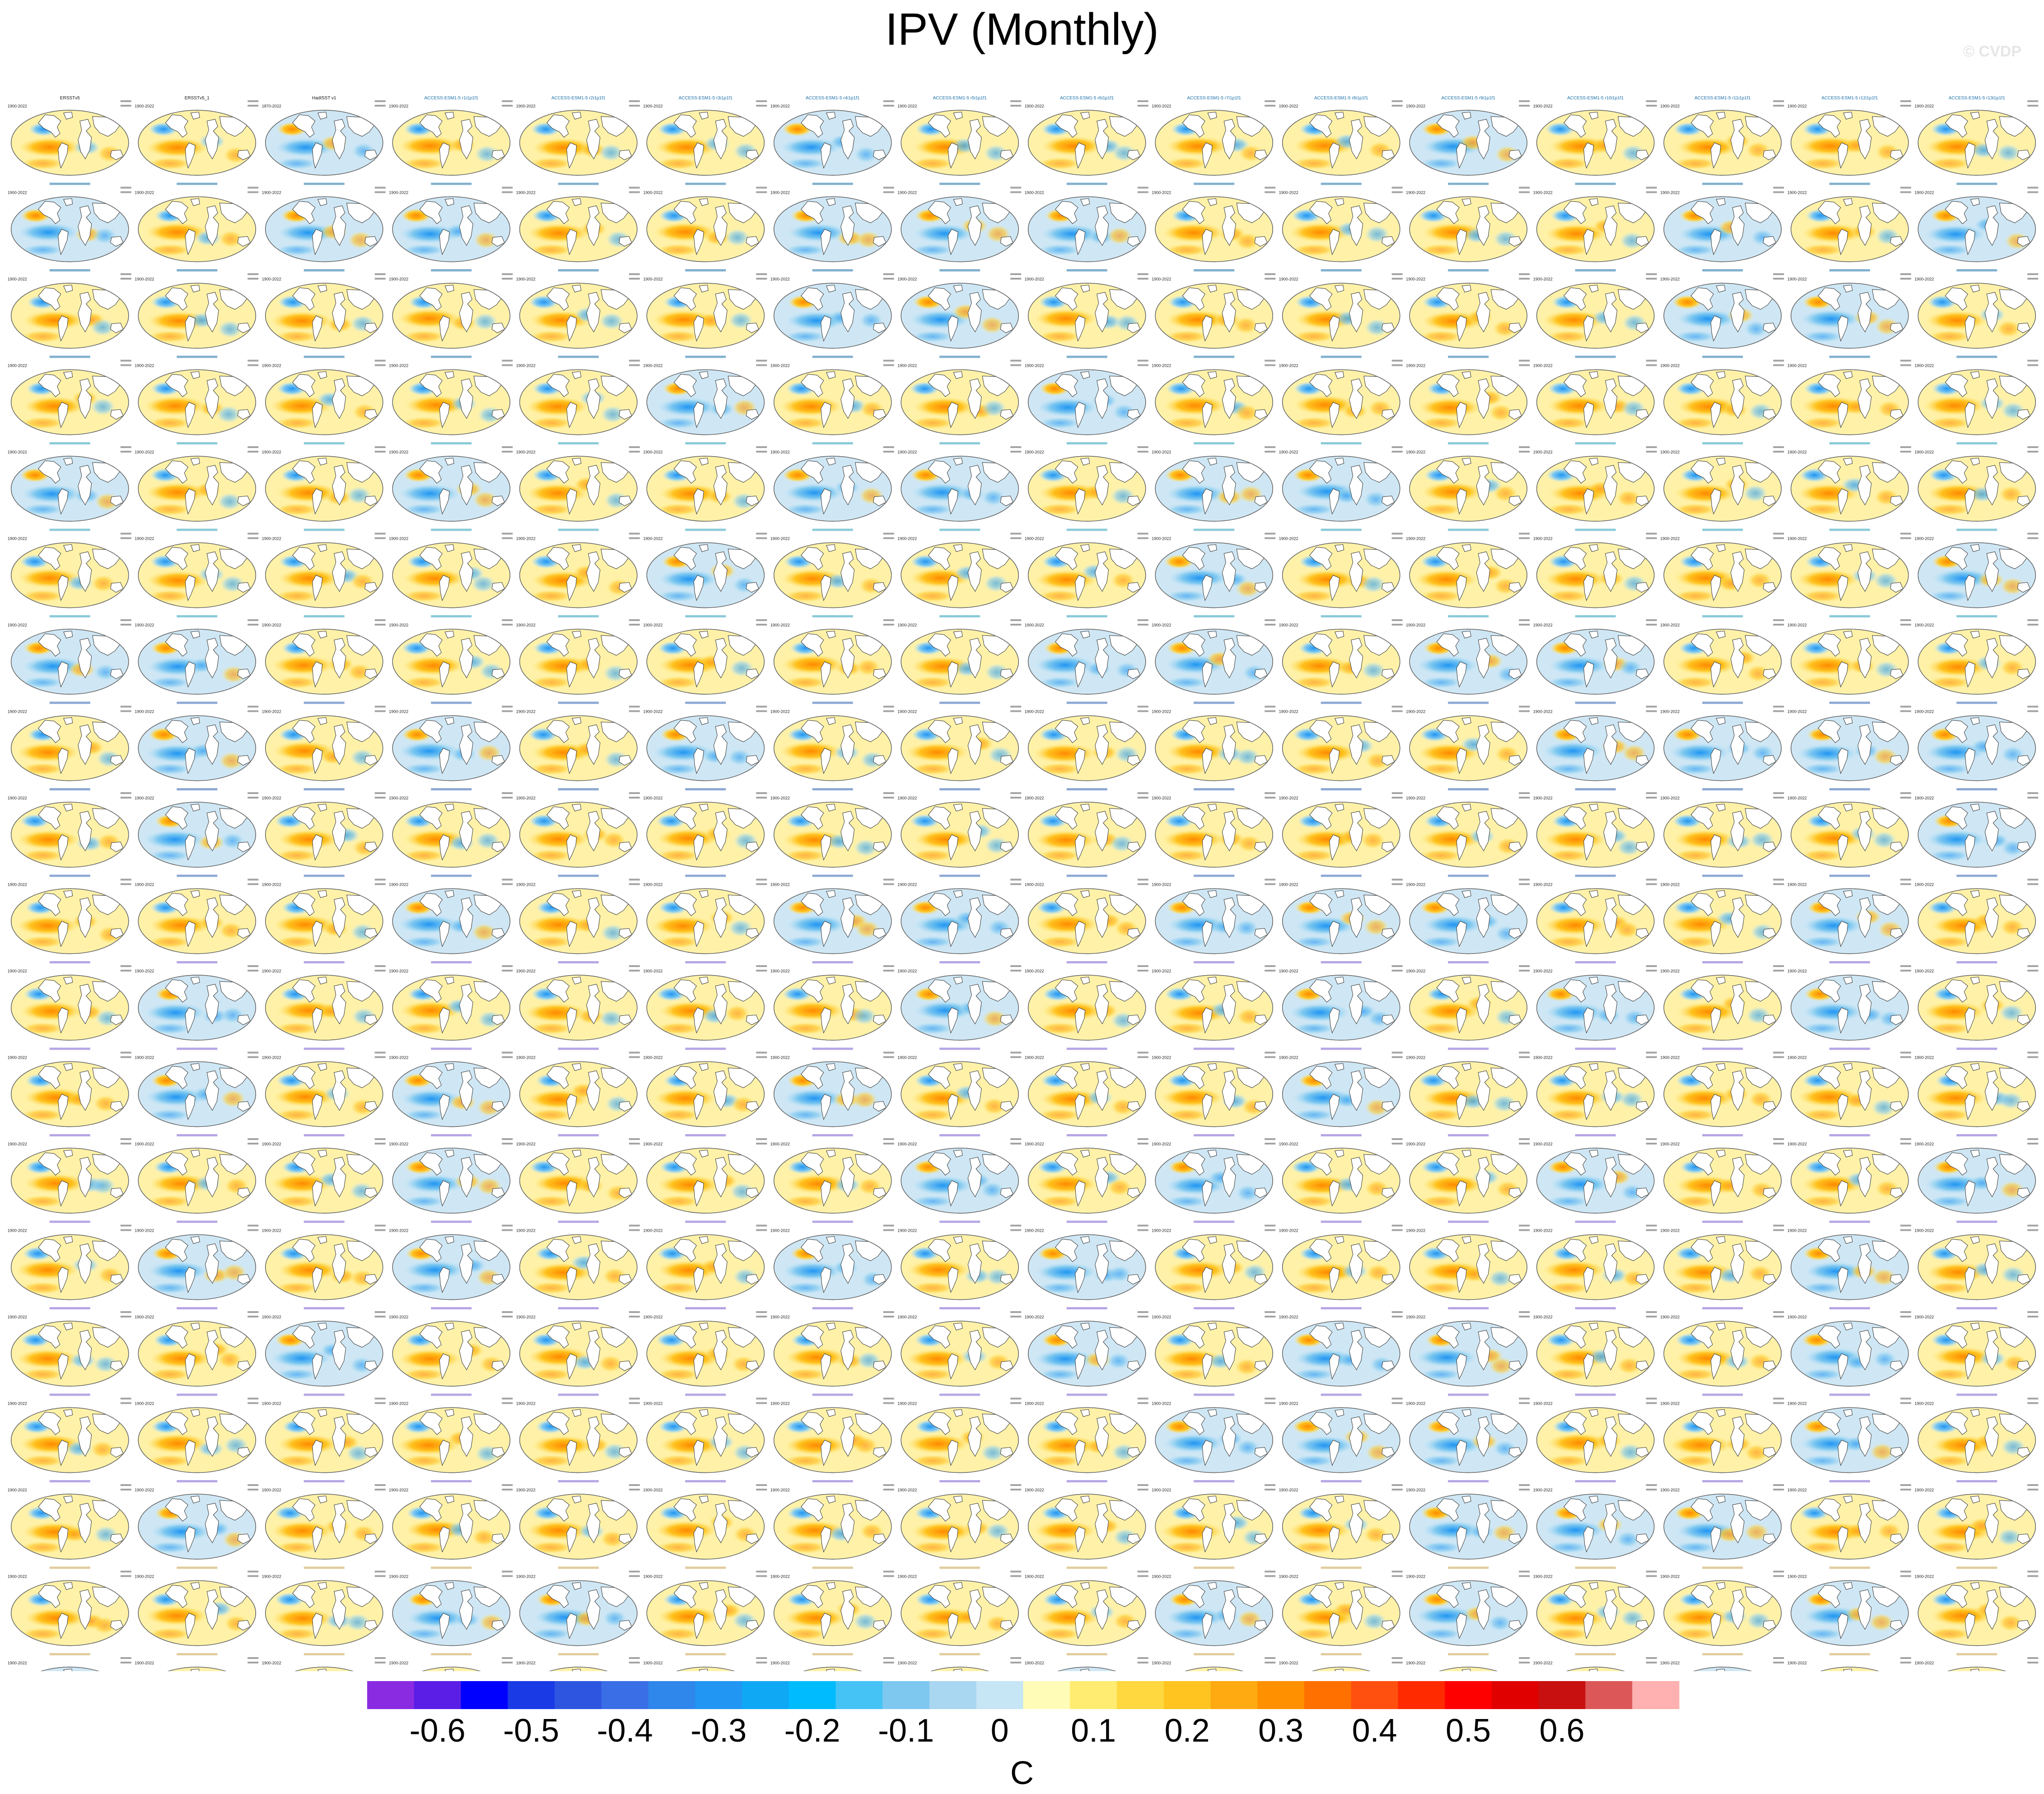 The height and width of the screenshot is (1794, 2044). I want to click on panel-title: ACCESS-ESM1-5 r9i1p1f1, so click(1469, 98).